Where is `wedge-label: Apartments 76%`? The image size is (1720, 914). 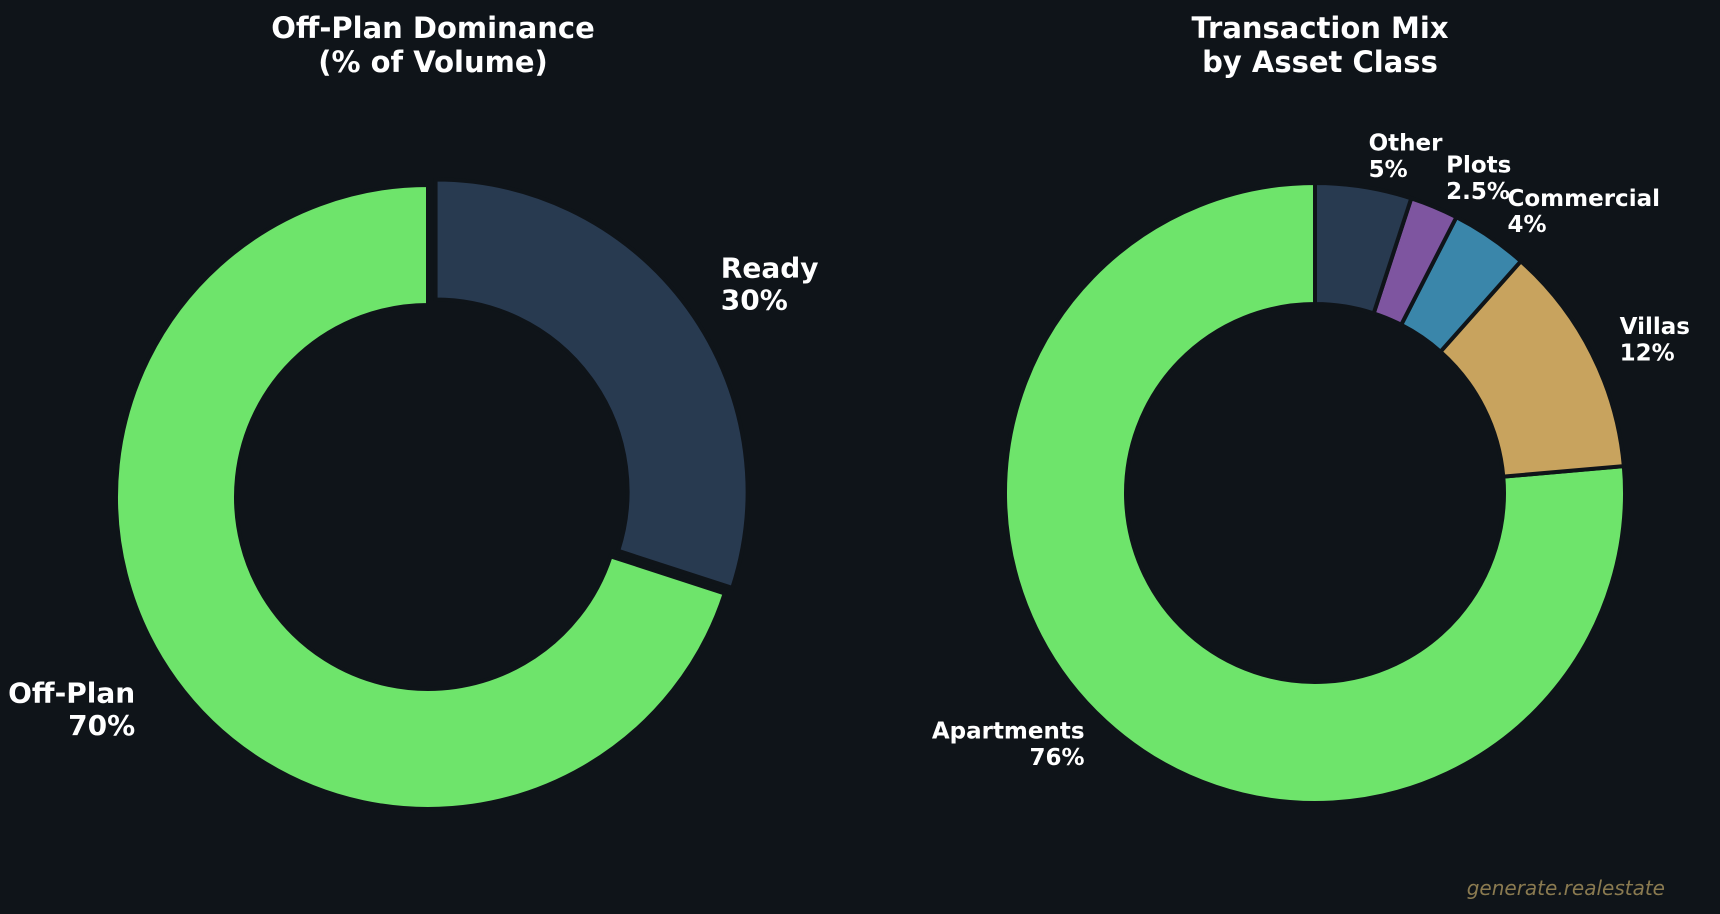
wedge-label: Apartments 76% is located at coordinates (1008, 745).